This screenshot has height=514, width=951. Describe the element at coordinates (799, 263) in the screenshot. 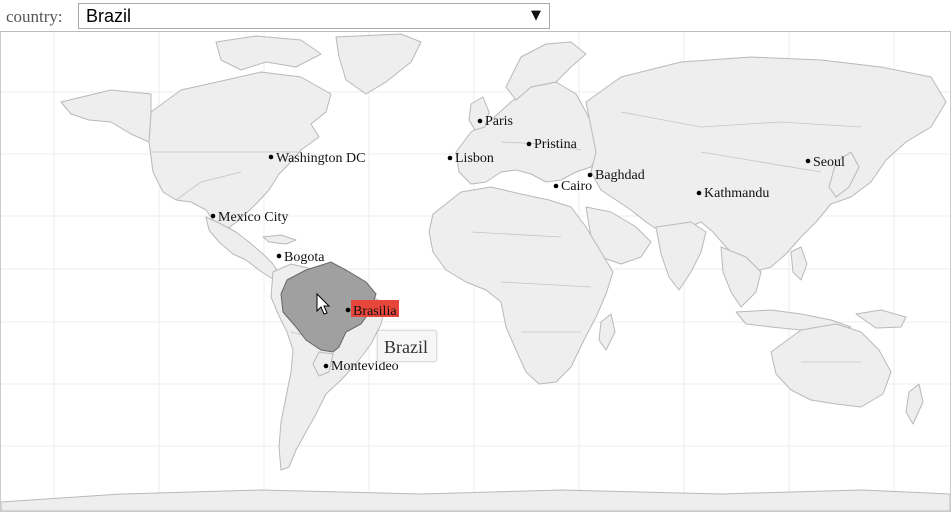

I see `land-philippines` at that location.